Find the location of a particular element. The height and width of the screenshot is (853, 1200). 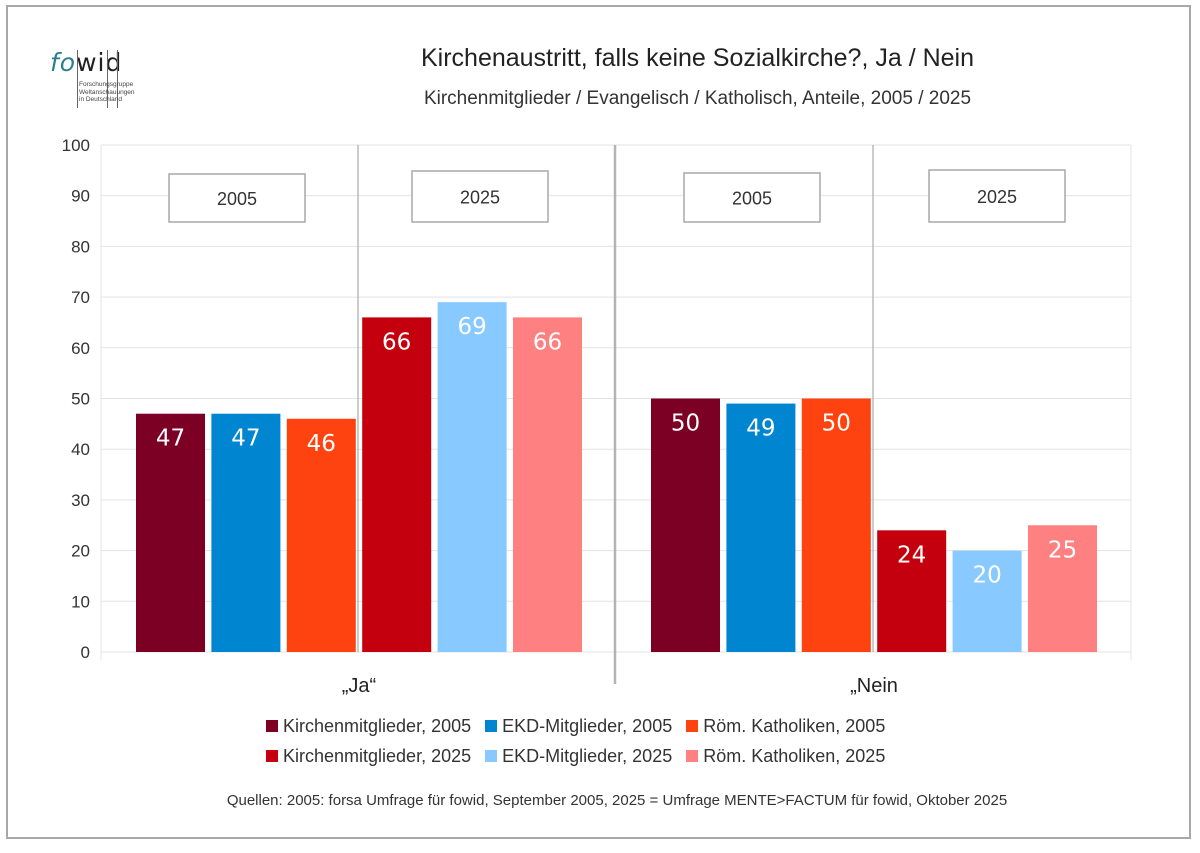

y-tick-label: 80 is located at coordinates (80, 246).